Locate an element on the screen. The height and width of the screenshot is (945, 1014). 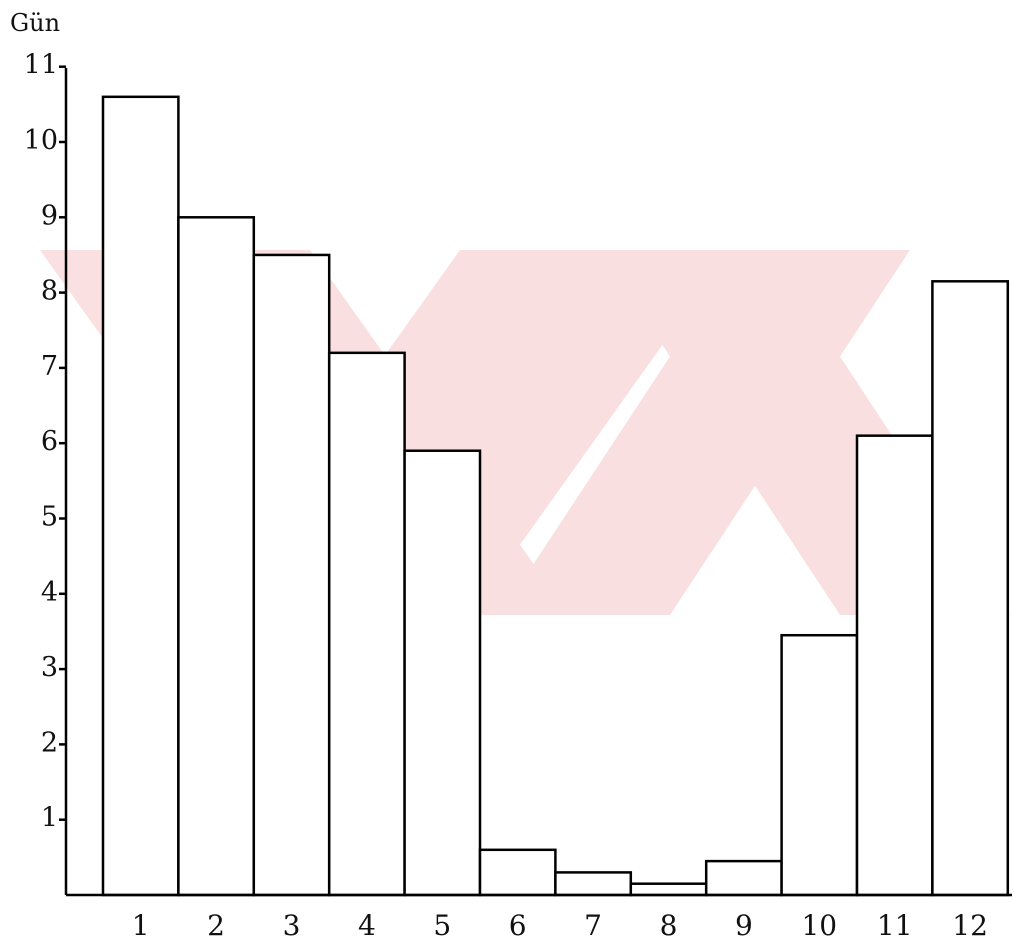
y-tick-label: 6 is located at coordinates (49, 441).